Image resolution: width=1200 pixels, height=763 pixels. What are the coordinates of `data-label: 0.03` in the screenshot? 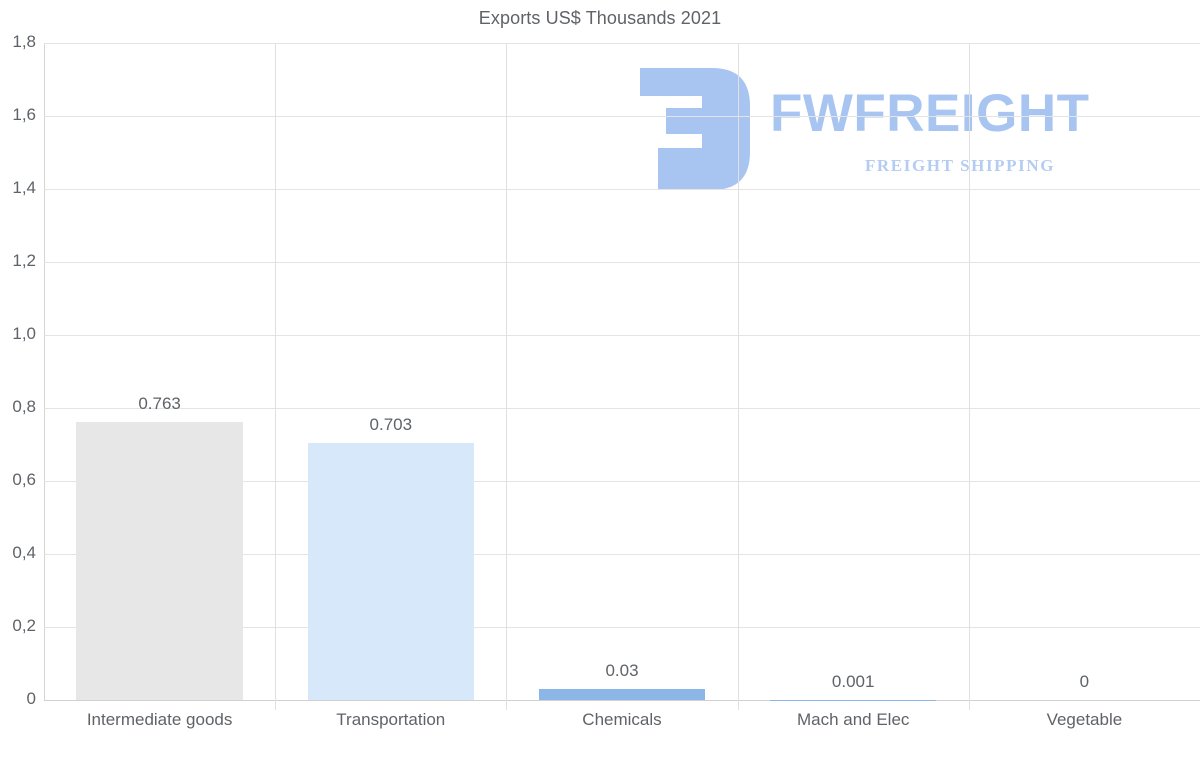 It's located at (622, 671).